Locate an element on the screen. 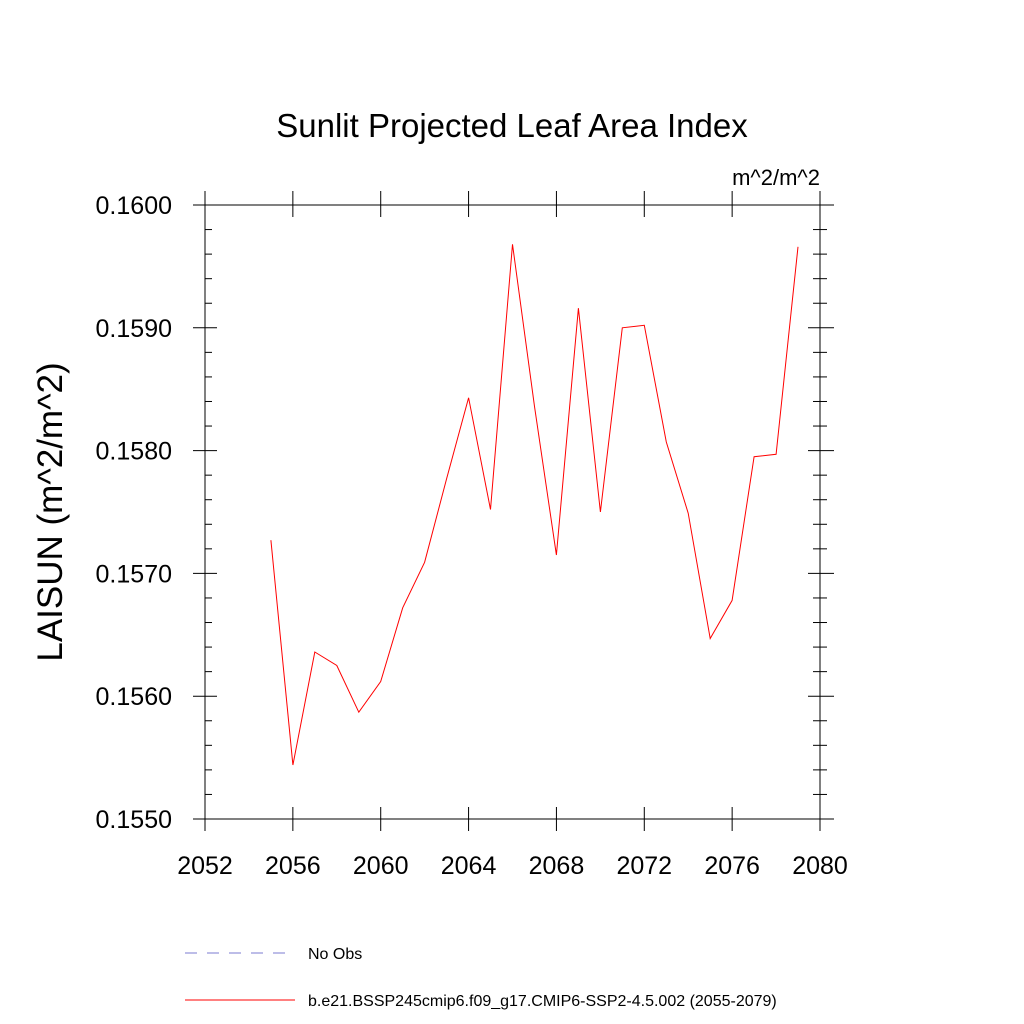 The image size is (1024, 1024). y-tick-label: 0.1580 is located at coordinates (134, 452).